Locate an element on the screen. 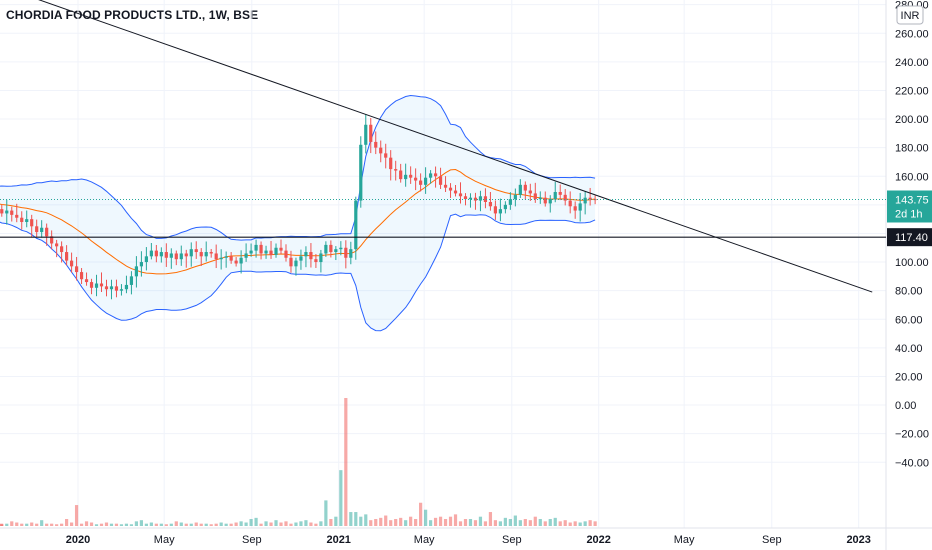 Image resolution: width=932 pixels, height=550 pixels. x-tick-label: Sep is located at coordinates (252, 540).